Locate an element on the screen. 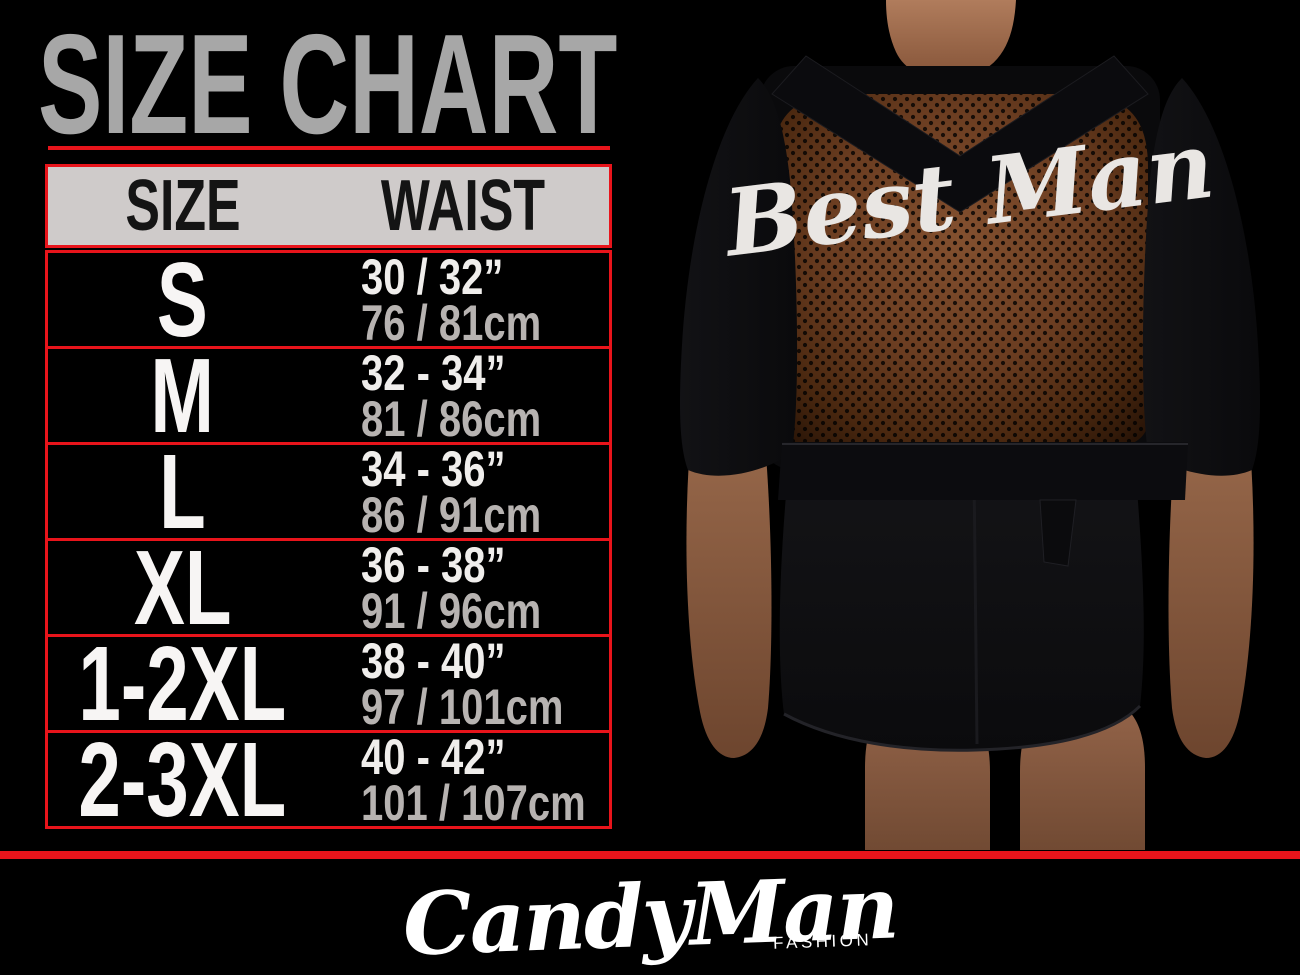 Image resolution: width=1300 pixels, height=975 pixels. waist-cell: 38 - 40” 97 / 101cm is located at coordinates (463, 683).